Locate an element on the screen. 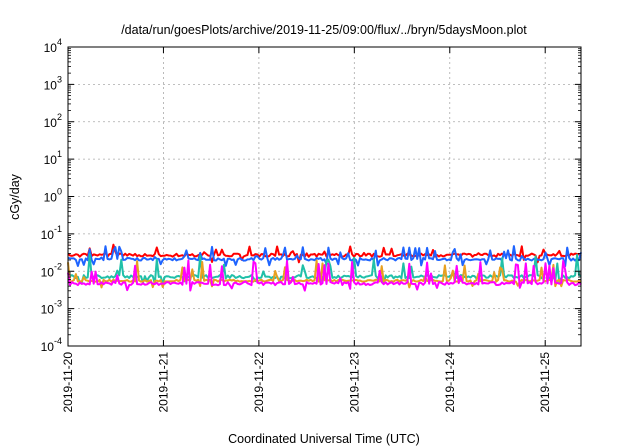 This screenshot has width=640, height=448. y-tick-label: 10⁰ is located at coordinates (53, 196).